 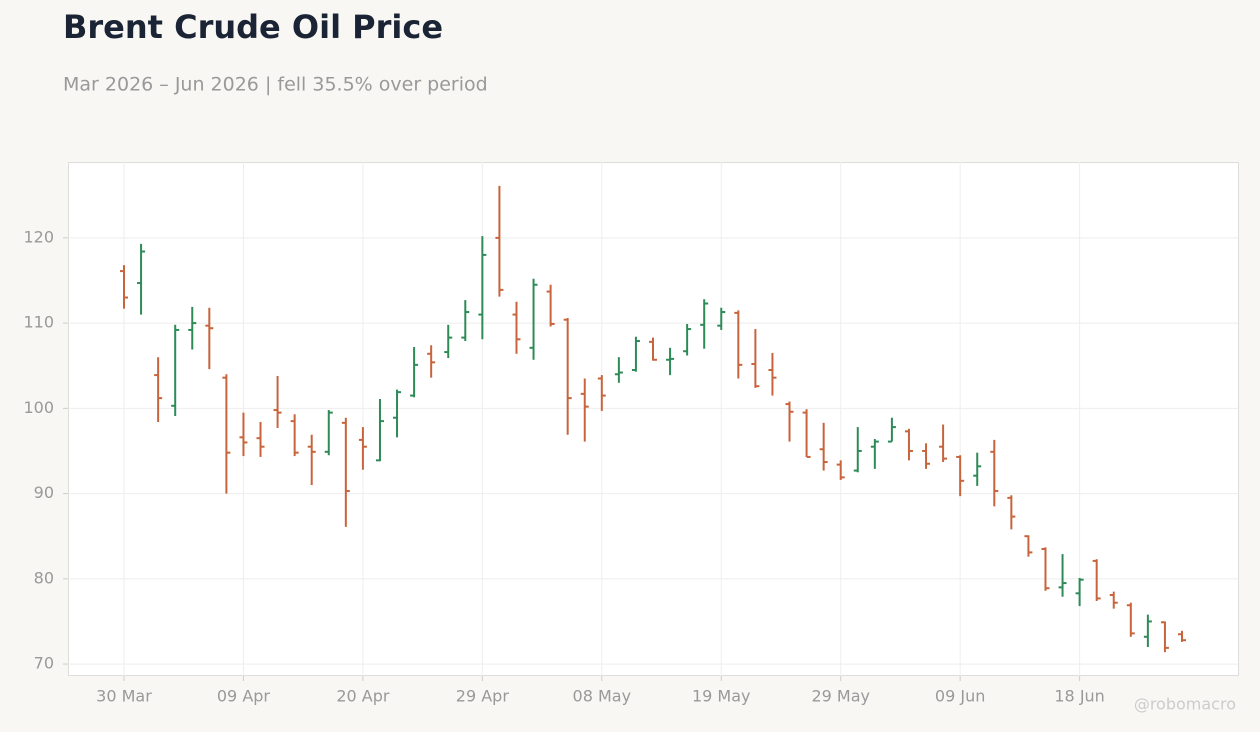 What do you see at coordinates (38, 236) in the screenshot?
I see `y-tick-label: 120` at bounding box center [38, 236].